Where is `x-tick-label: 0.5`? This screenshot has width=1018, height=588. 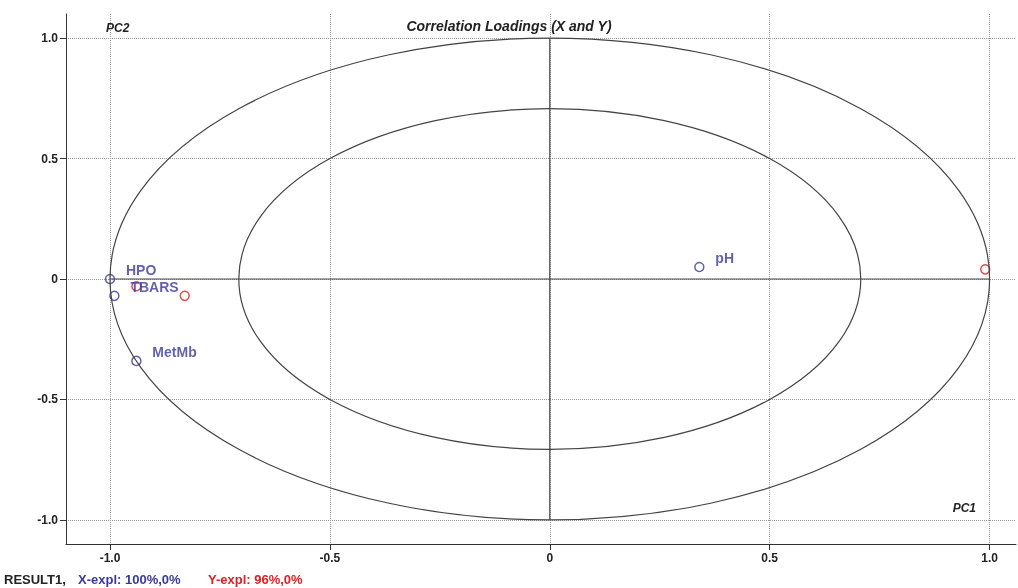 x-tick-label: 0.5 is located at coordinates (770, 558).